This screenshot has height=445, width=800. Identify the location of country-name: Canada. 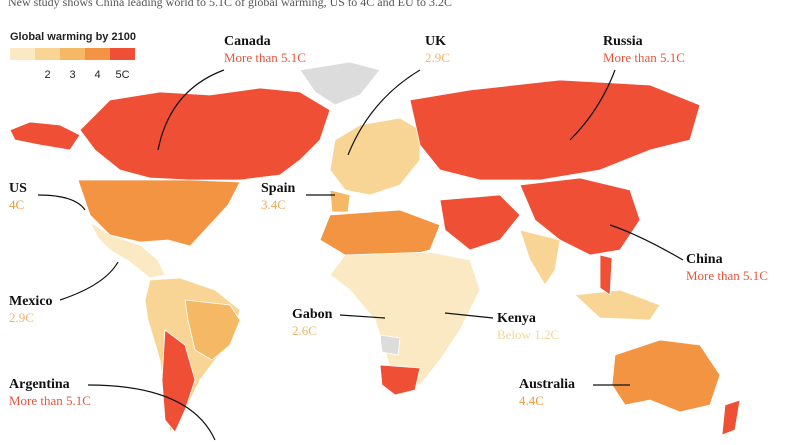
(247, 41).